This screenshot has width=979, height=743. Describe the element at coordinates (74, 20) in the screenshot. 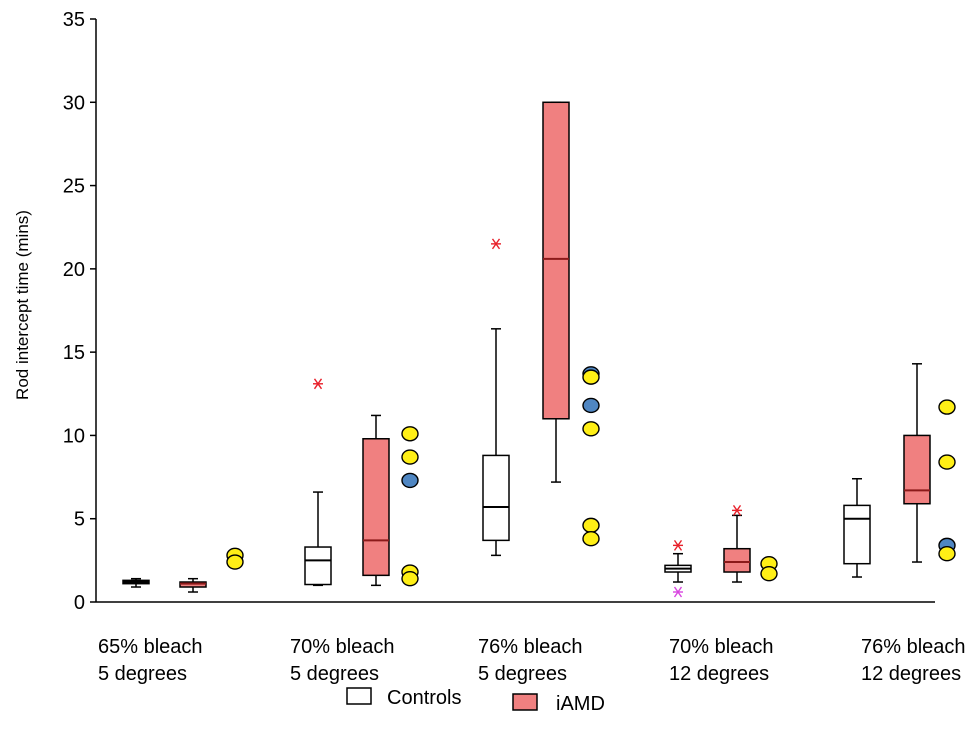

I see `y-tick-label: 35` at that location.